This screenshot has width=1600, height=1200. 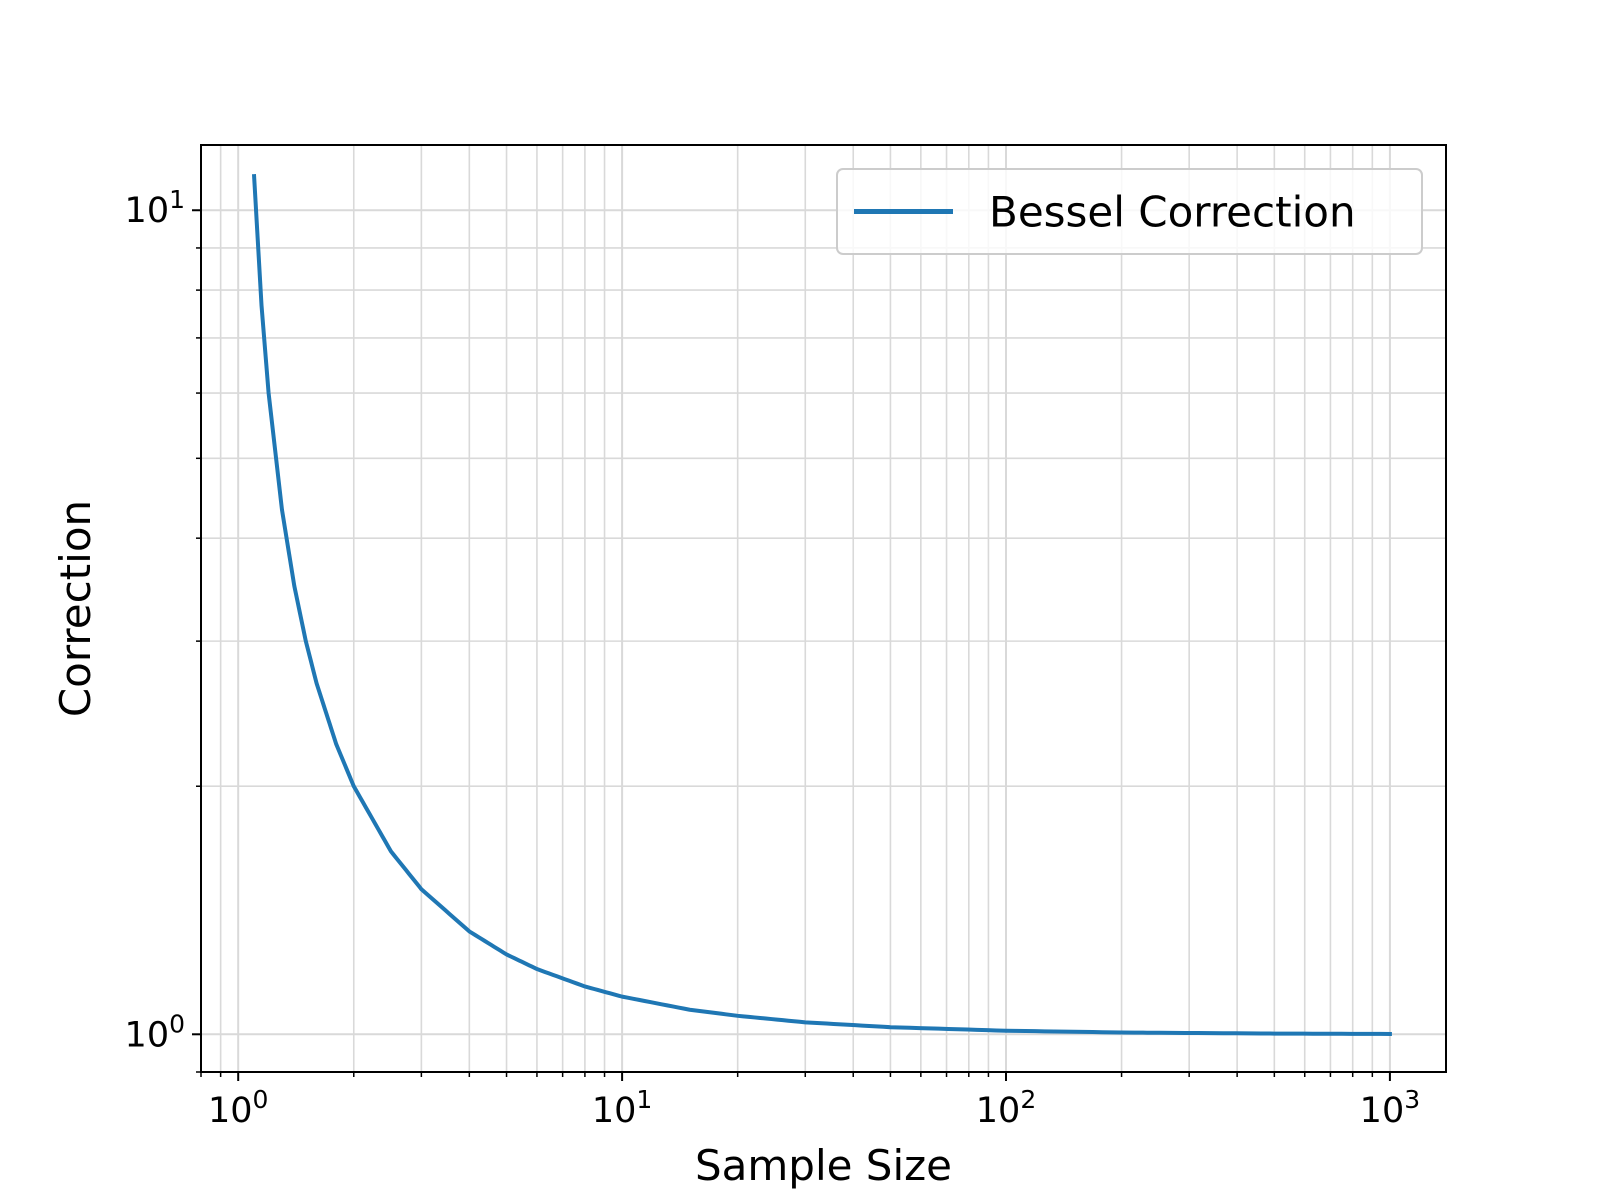 I want to click on x-tick-label: 10², so click(x=1006, y=1108).